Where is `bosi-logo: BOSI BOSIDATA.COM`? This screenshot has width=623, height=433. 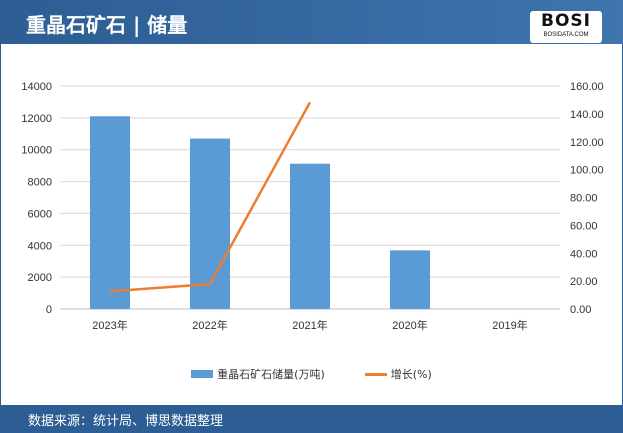
bosi-logo: BOSI BOSIDATA.COM is located at coordinates (566, 27).